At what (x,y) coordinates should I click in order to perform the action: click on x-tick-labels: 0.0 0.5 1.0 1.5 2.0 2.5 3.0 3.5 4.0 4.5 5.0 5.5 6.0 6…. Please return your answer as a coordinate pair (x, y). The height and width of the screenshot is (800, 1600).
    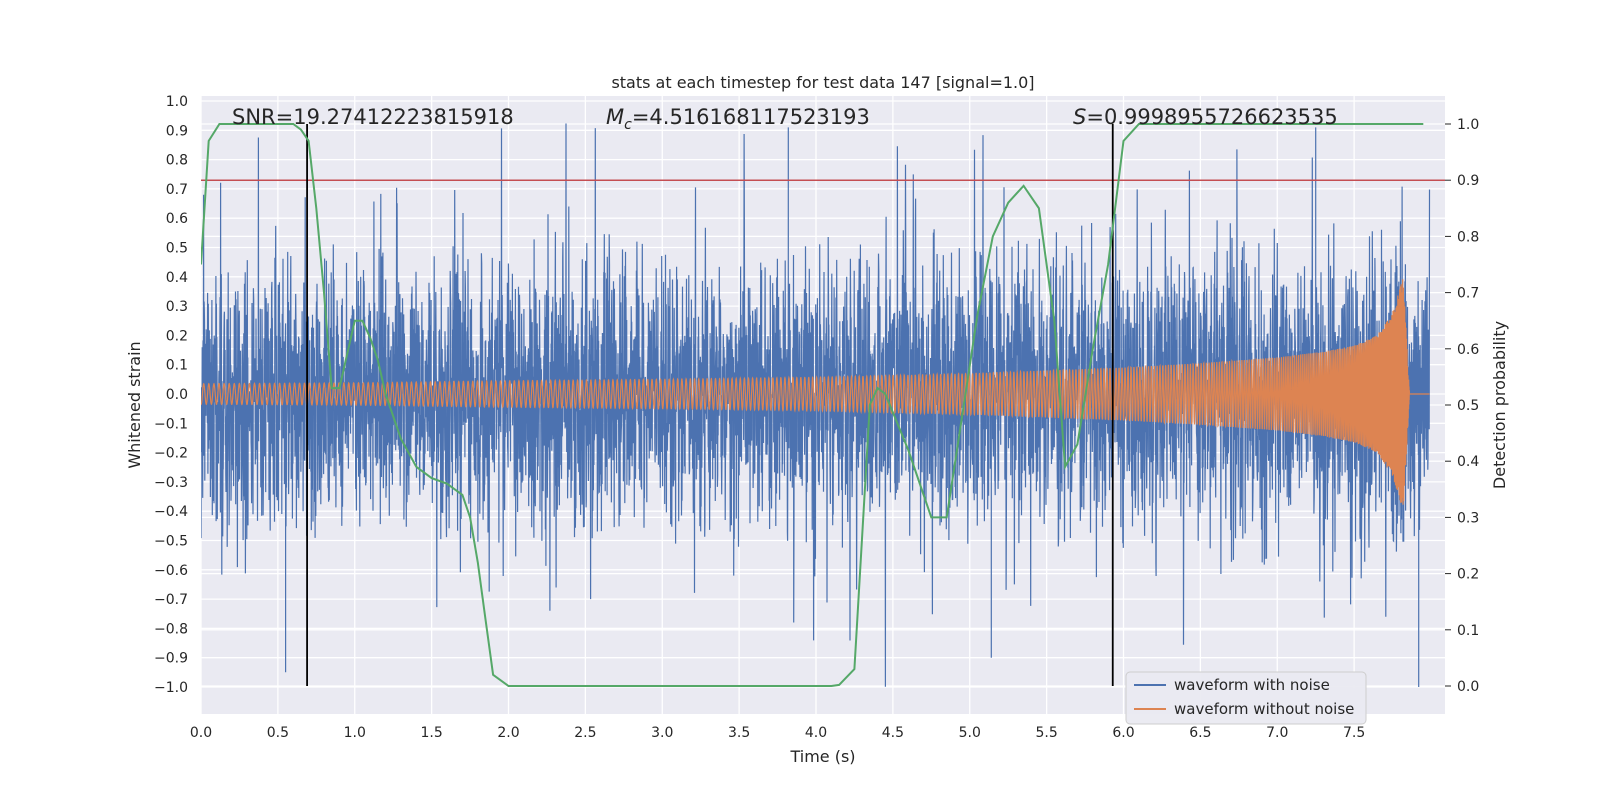
    Looking at the image, I should click on (777, 733).